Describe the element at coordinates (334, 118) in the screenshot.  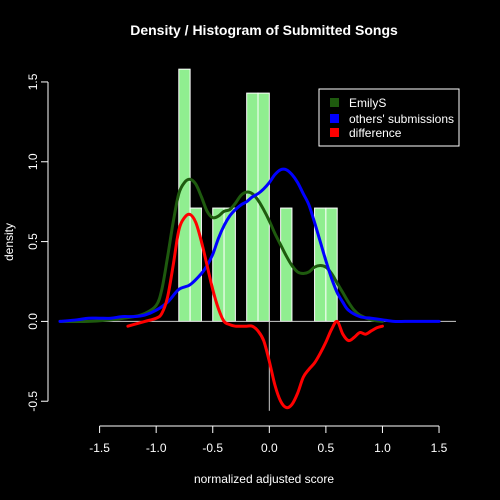
I see `legend-swatch-others` at that location.